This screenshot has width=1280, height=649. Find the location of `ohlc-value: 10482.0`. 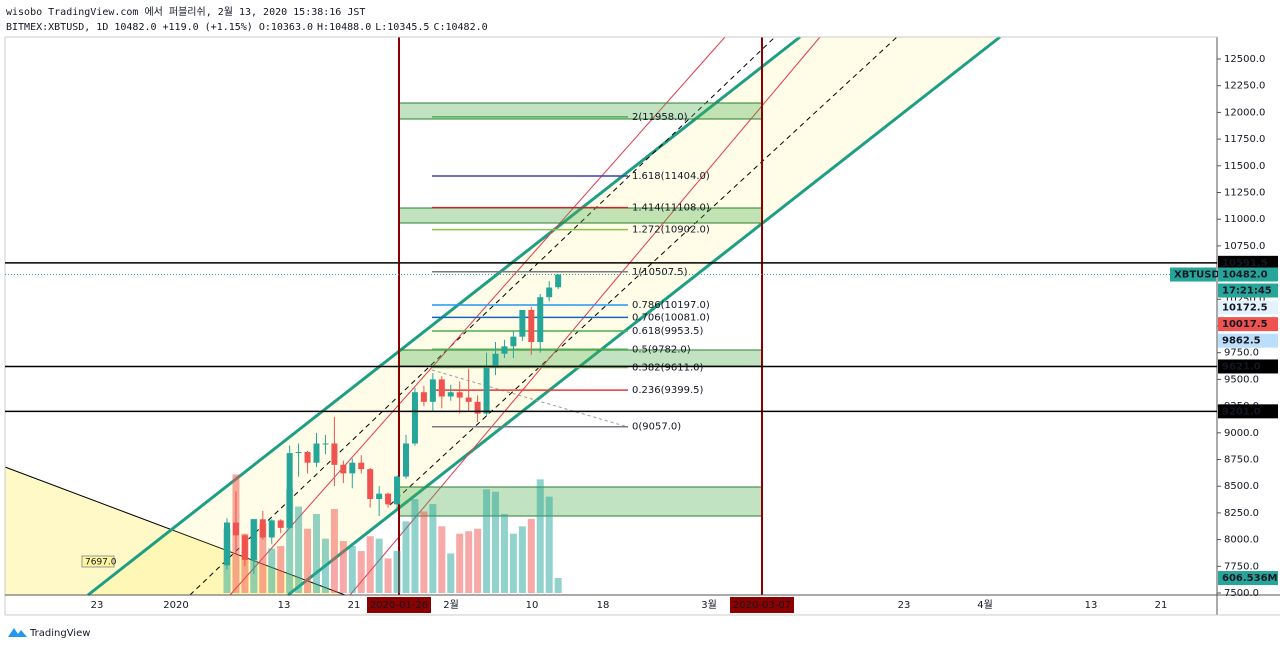

ohlc-value: 10482.0 is located at coordinates (466, 27).